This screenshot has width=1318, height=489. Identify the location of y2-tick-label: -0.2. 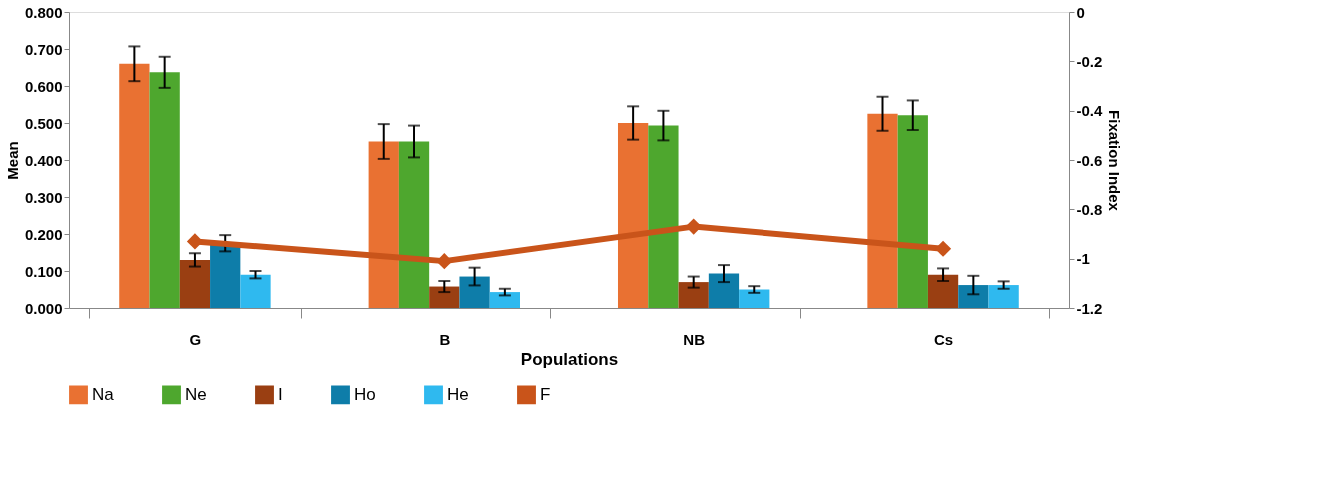
(1089, 61).